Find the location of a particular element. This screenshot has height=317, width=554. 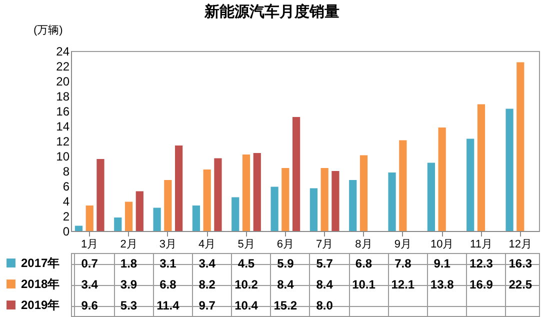

y-tick-label: 16 is located at coordinates (63, 111).